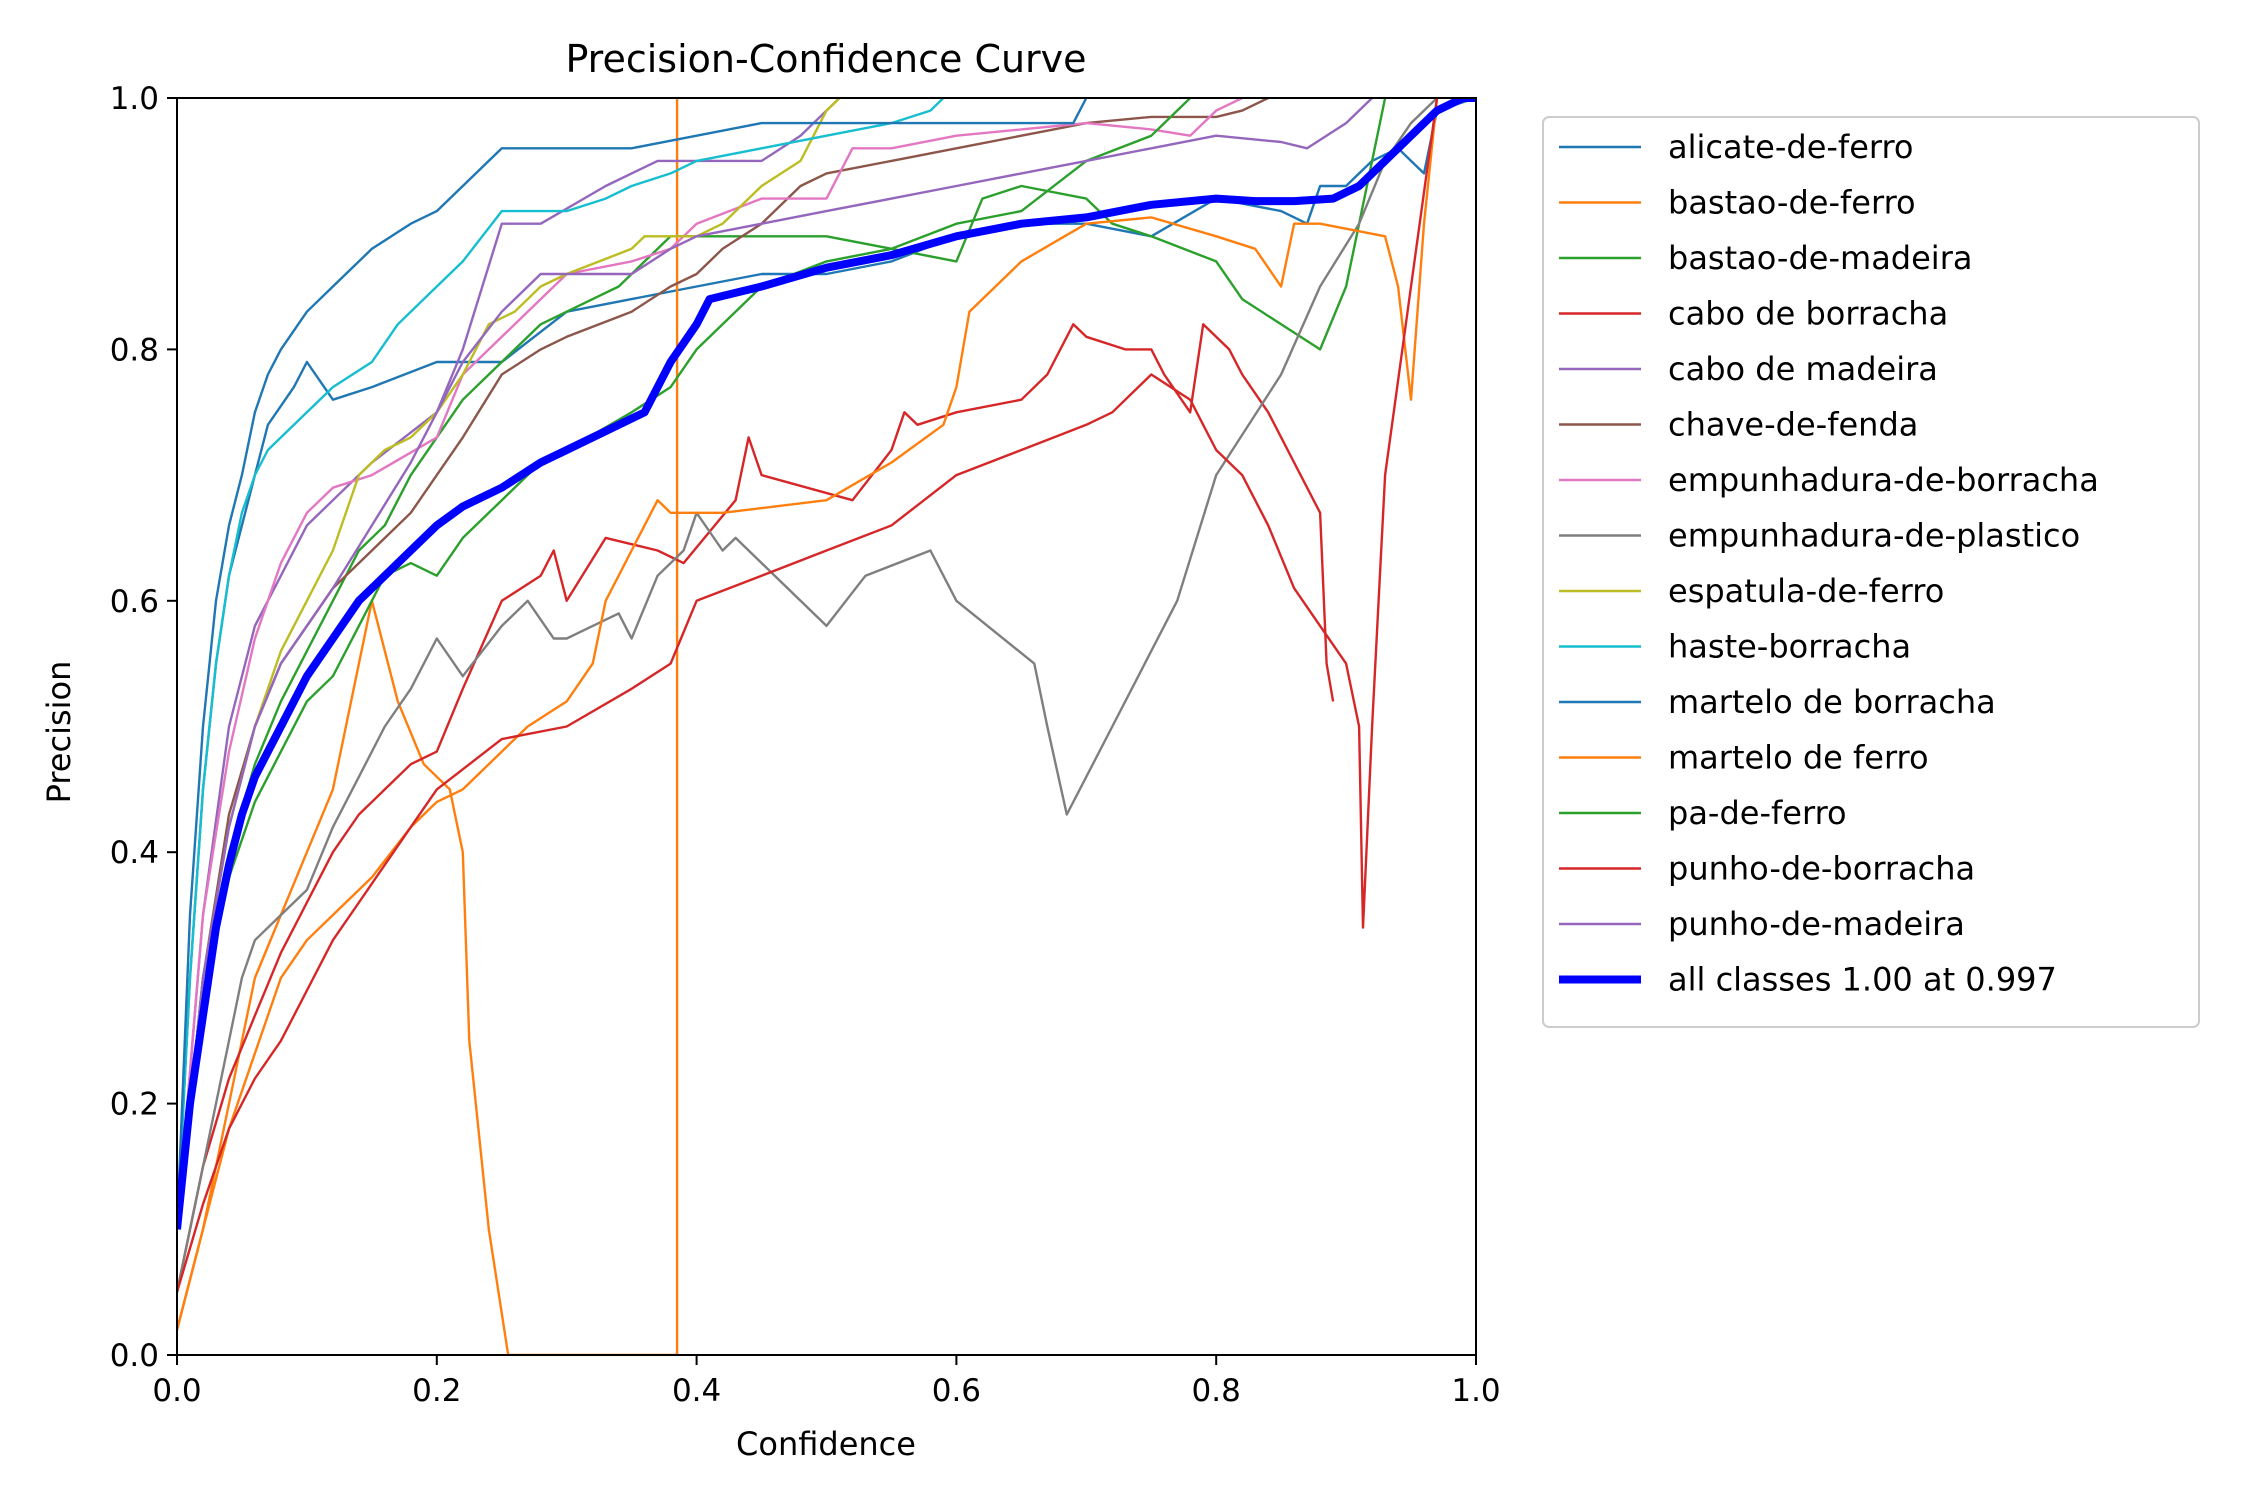  Describe the element at coordinates (1789, 647) in the screenshot. I see `legend-label: haste-borracha` at that location.